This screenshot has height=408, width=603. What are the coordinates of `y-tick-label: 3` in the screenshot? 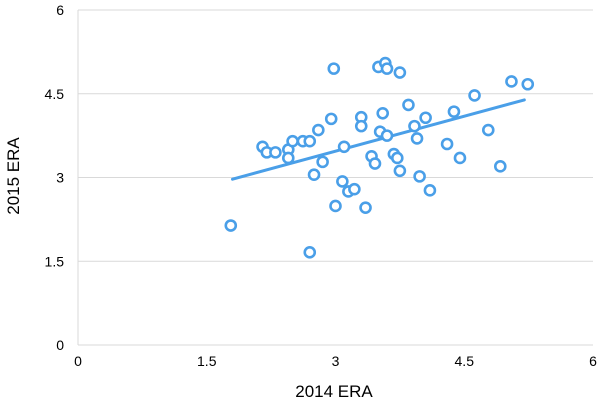 It's located at (60, 178).